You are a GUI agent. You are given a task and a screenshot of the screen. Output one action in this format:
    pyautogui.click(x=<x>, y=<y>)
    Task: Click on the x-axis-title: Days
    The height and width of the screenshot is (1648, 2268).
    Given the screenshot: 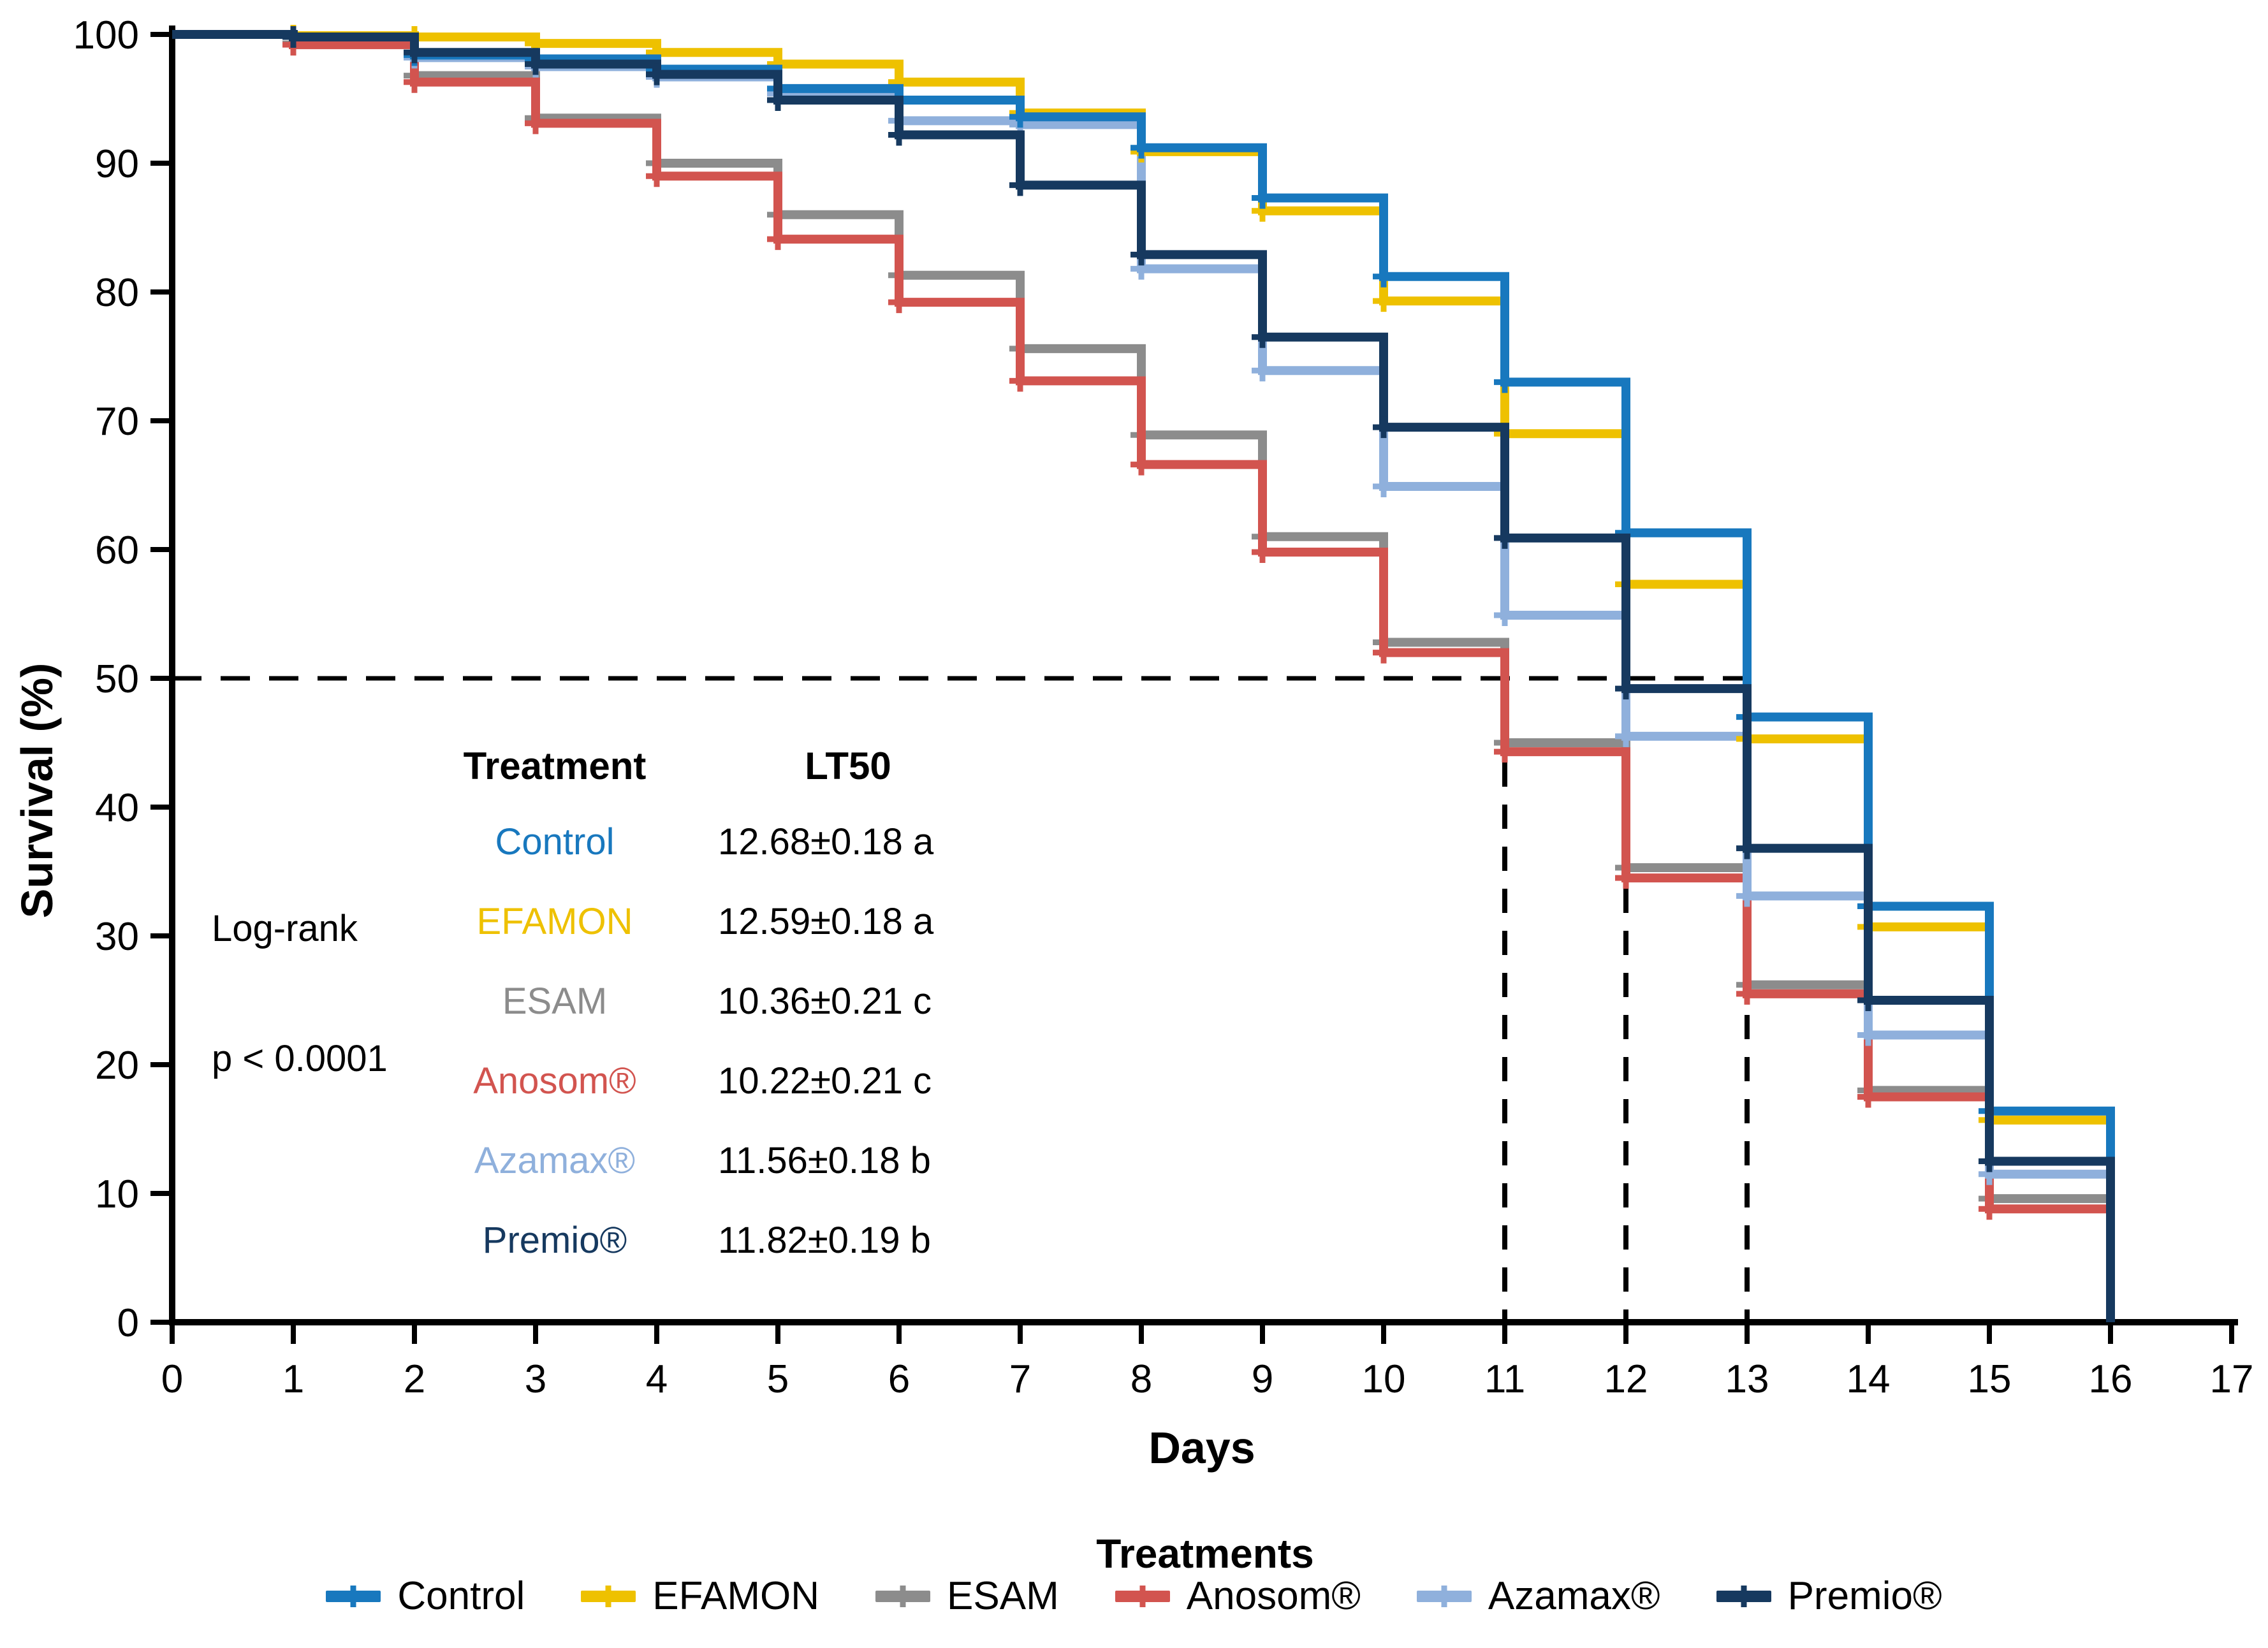 What is the action you would take?
    pyautogui.click(x=1201, y=1448)
    